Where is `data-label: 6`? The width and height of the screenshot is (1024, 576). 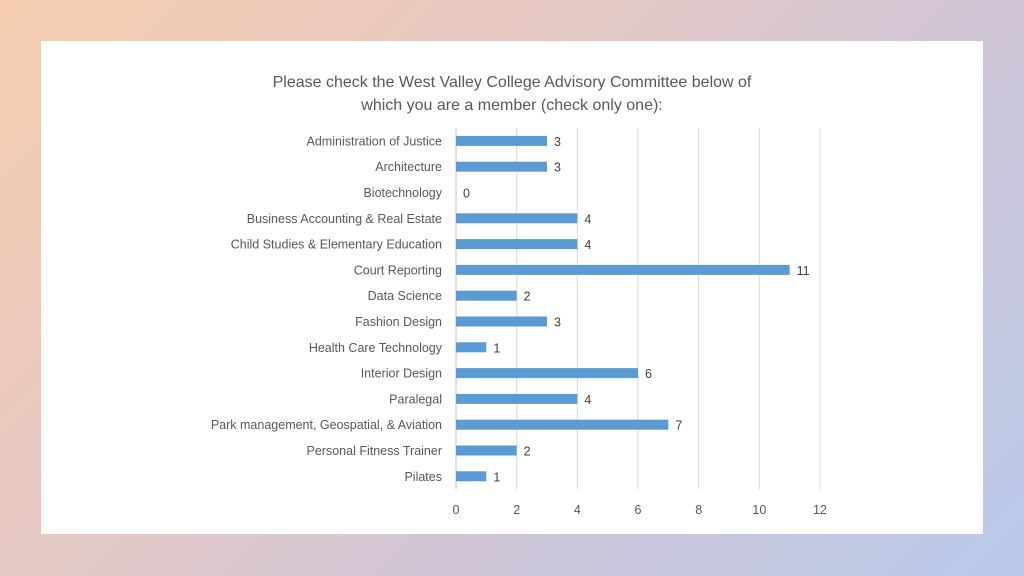
data-label: 6 is located at coordinates (648, 374).